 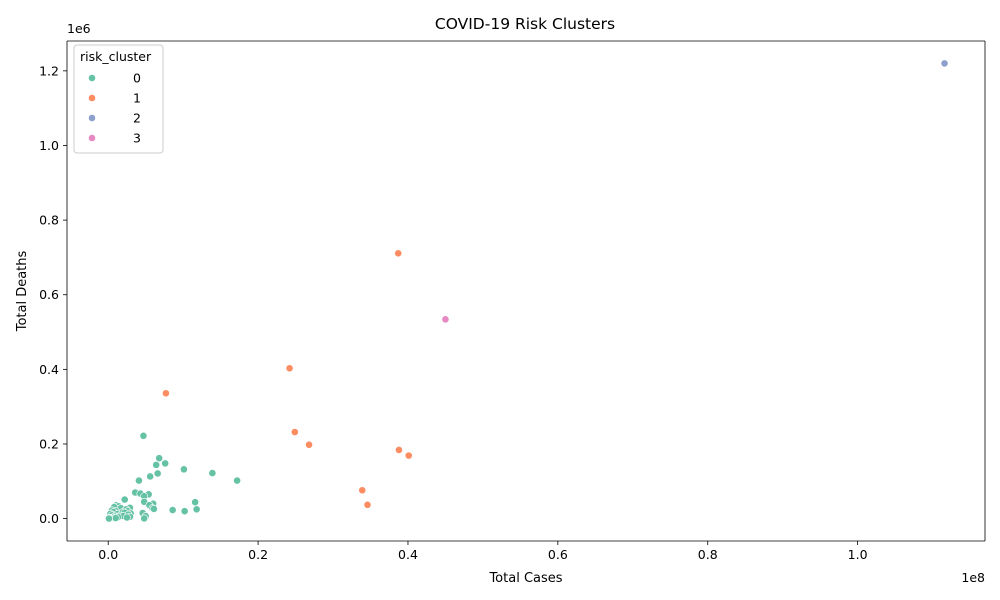 I want to click on legend-frame, so click(x=118, y=99).